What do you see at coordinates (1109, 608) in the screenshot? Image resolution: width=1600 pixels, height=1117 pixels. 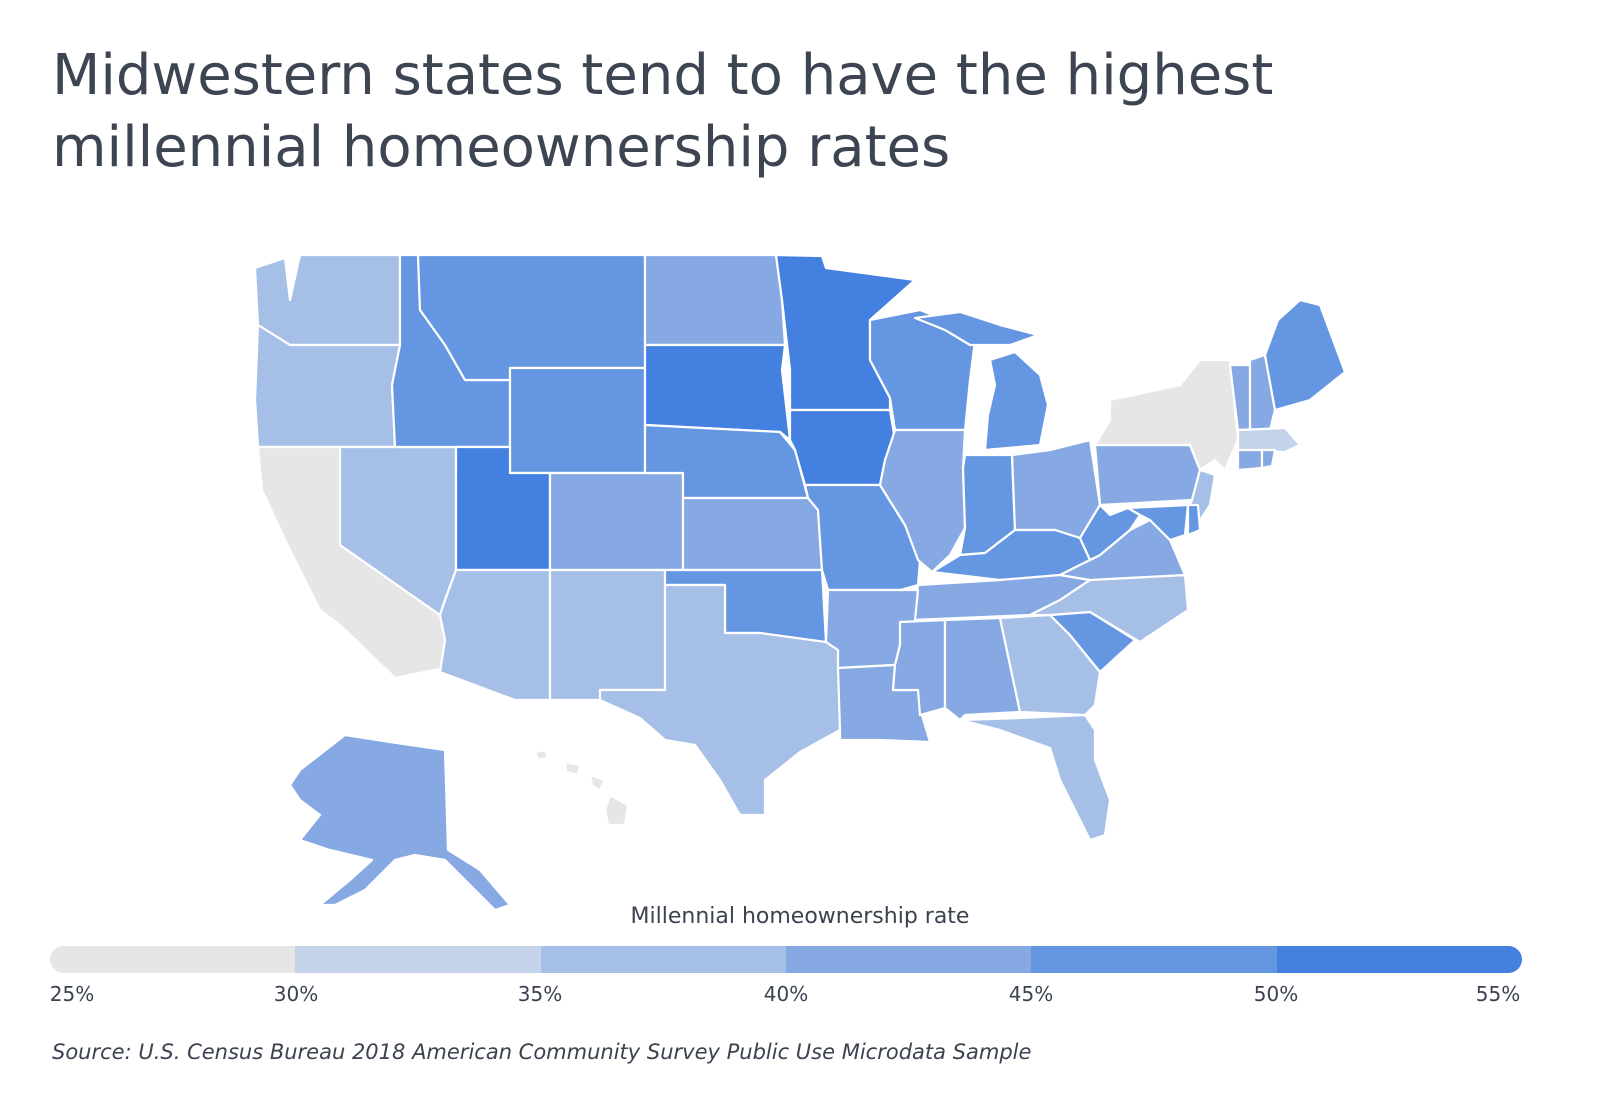 I see `state-north-carolina` at bounding box center [1109, 608].